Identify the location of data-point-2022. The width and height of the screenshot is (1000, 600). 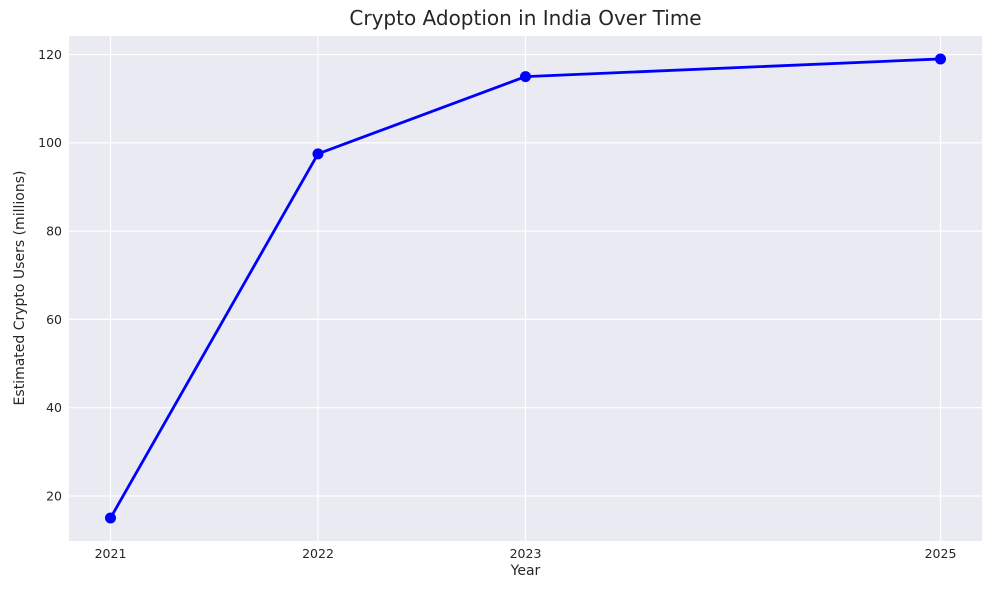
(318, 154).